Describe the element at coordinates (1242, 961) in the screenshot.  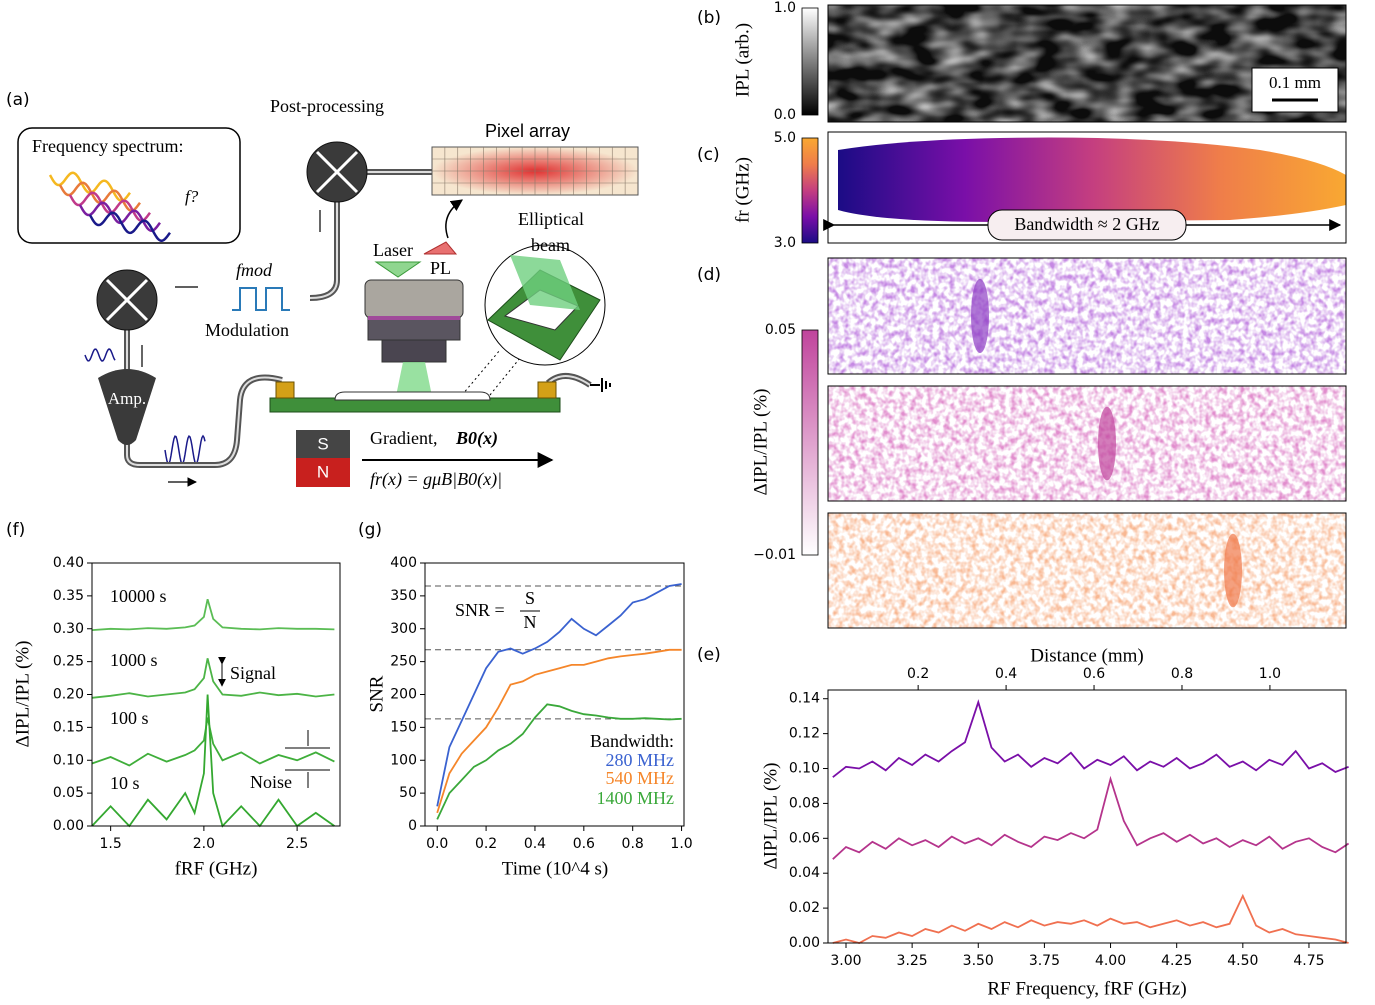
I see `x-tick-label: 4.50` at that location.